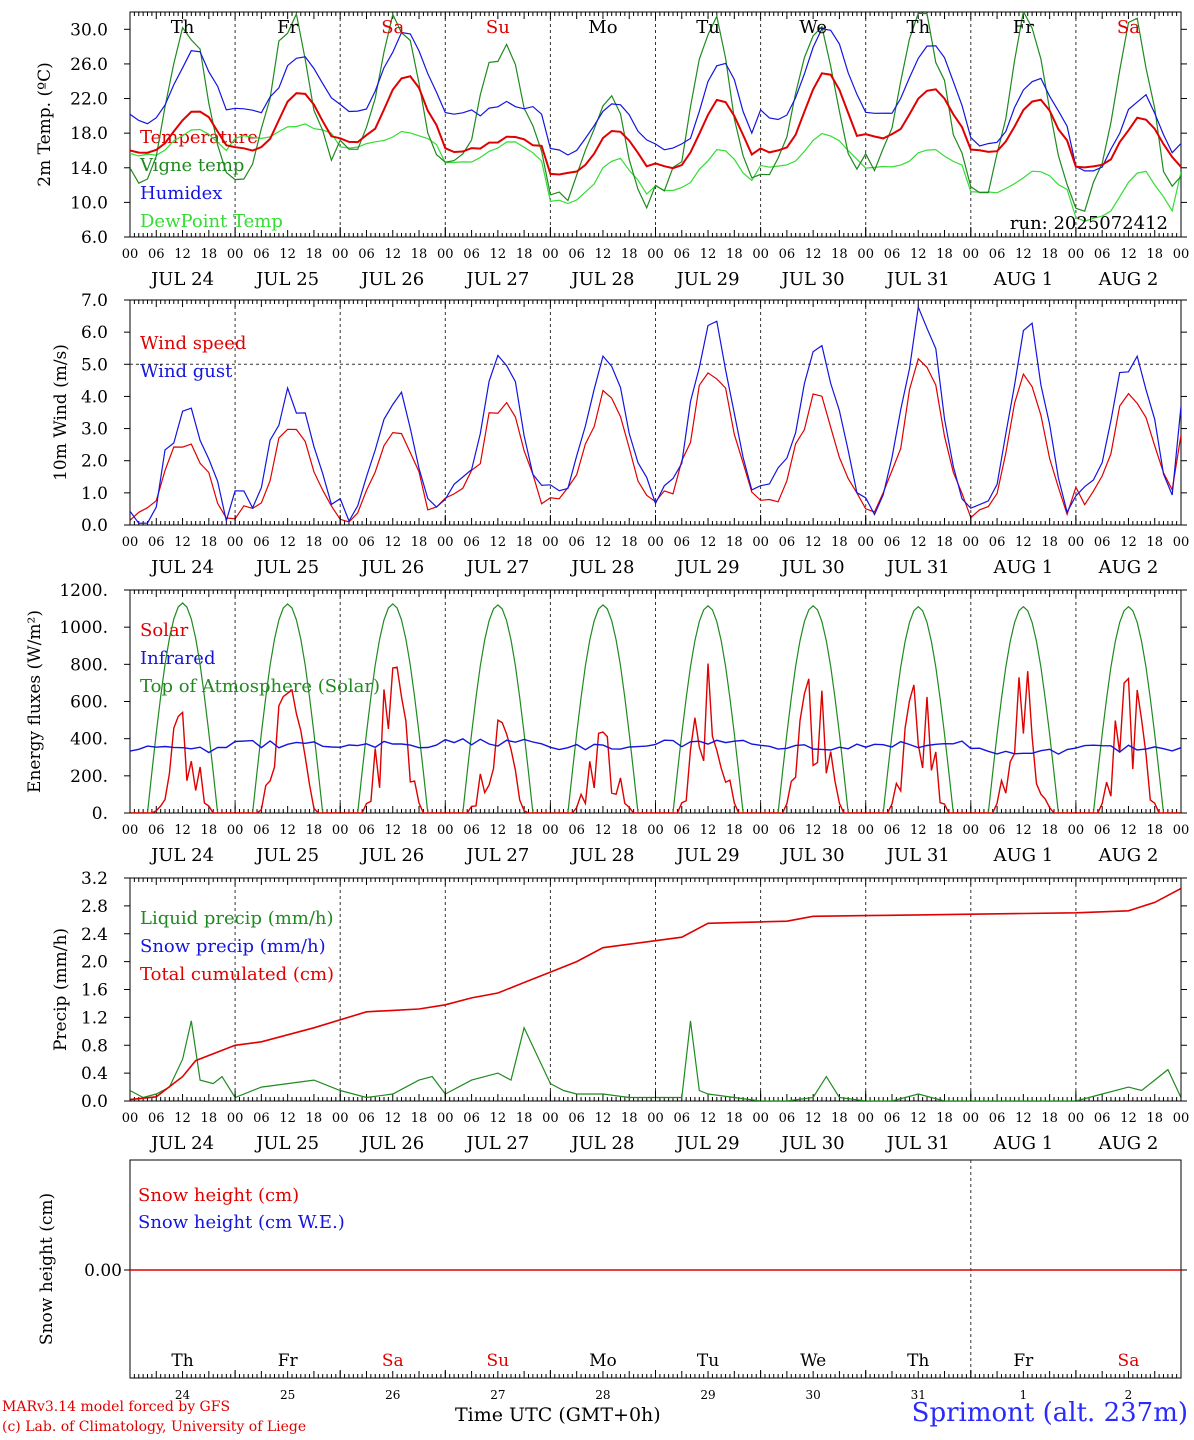 Image resolution: width=1194 pixels, height=1440 pixels. I want to click on date-label: AUG 2, so click(1128, 279).